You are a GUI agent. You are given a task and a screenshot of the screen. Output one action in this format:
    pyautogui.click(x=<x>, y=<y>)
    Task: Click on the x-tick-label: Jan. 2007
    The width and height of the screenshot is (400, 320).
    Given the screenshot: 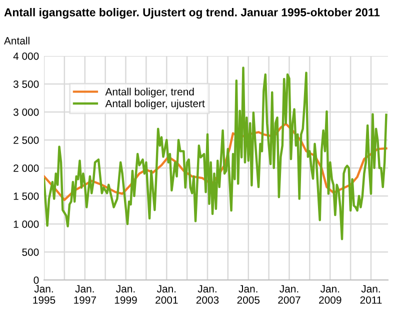 What is the action you would take?
    pyautogui.click(x=289, y=294)
    